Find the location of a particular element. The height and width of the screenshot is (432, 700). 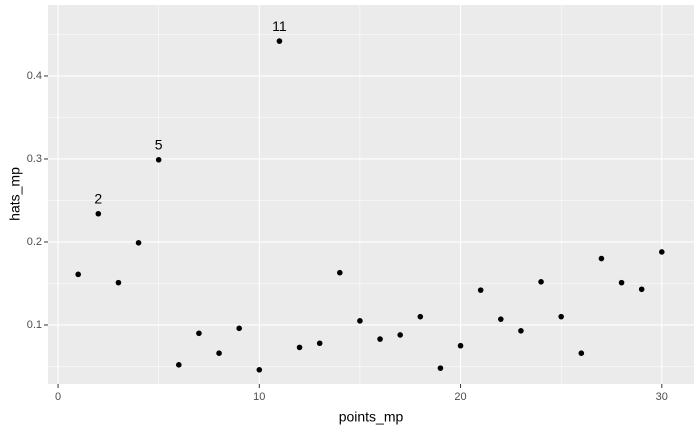

point-label: 11 is located at coordinates (279, 26).